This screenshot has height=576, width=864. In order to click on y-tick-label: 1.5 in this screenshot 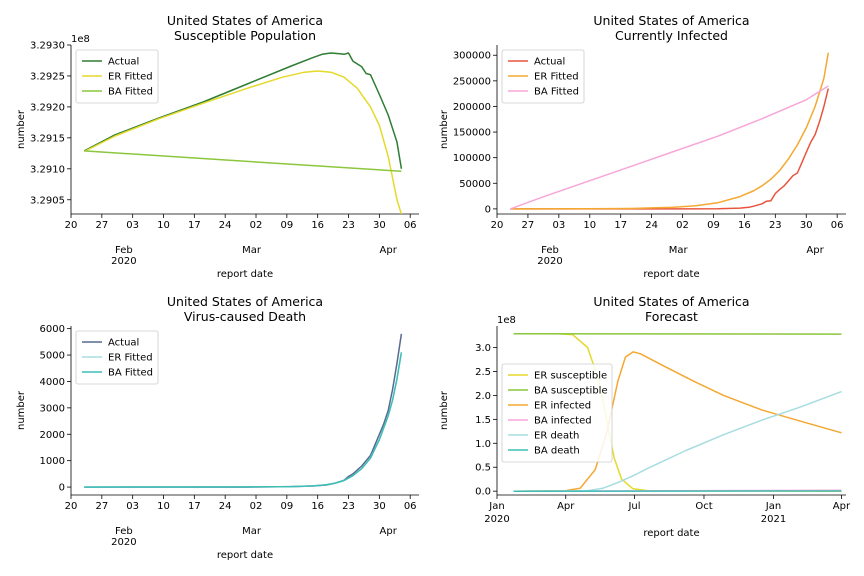, I will do `click(483, 420)`.